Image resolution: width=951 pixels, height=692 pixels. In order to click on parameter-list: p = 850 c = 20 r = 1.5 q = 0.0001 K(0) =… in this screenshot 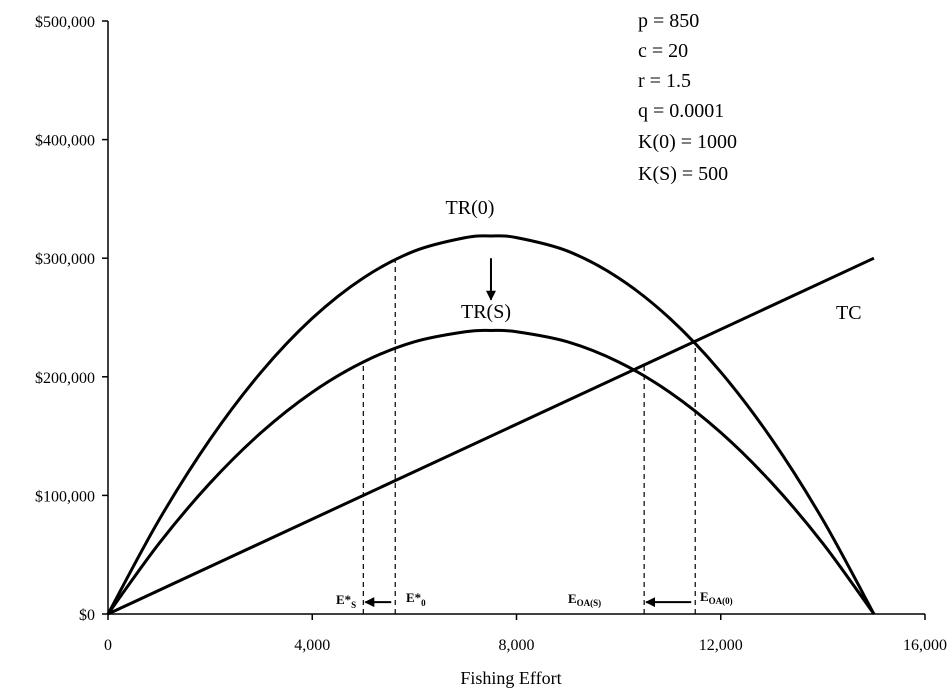, I will do `click(687, 97)`.